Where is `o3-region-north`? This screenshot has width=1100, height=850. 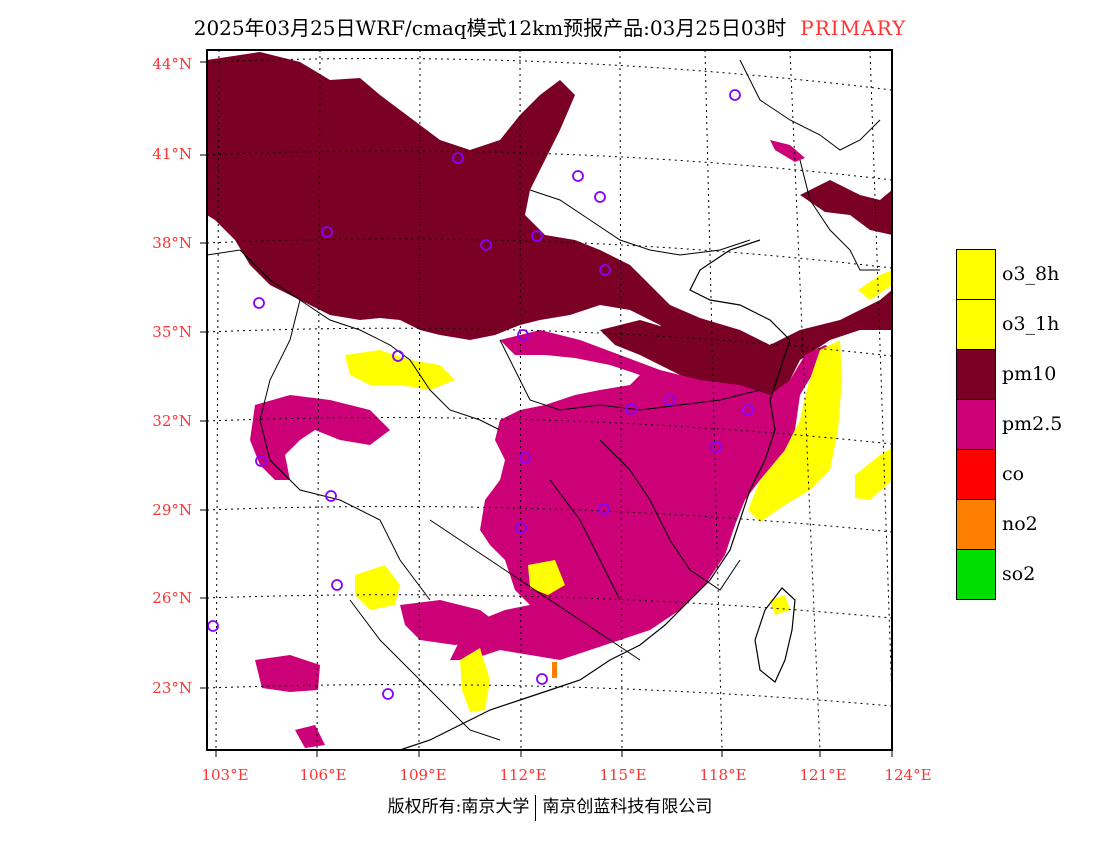 o3-region-north is located at coordinates (400, 370).